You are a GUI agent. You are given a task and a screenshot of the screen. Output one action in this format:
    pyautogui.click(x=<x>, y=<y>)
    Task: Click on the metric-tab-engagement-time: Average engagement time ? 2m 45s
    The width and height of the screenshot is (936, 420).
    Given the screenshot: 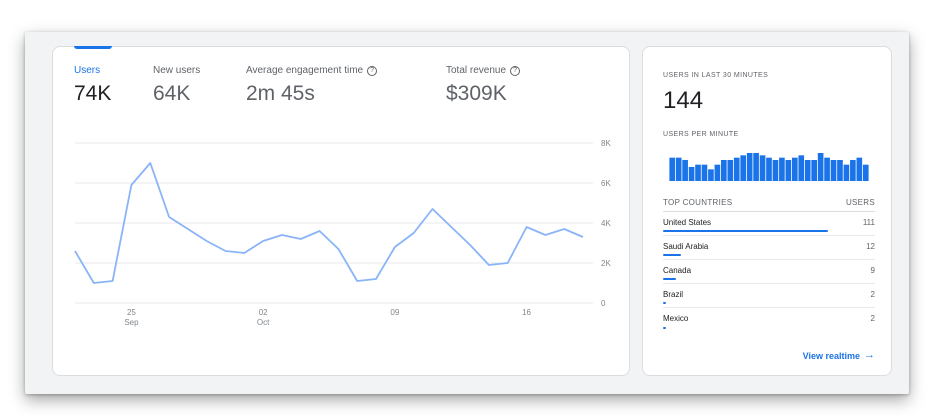 What is the action you would take?
    pyautogui.click(x=312, y=85)
    